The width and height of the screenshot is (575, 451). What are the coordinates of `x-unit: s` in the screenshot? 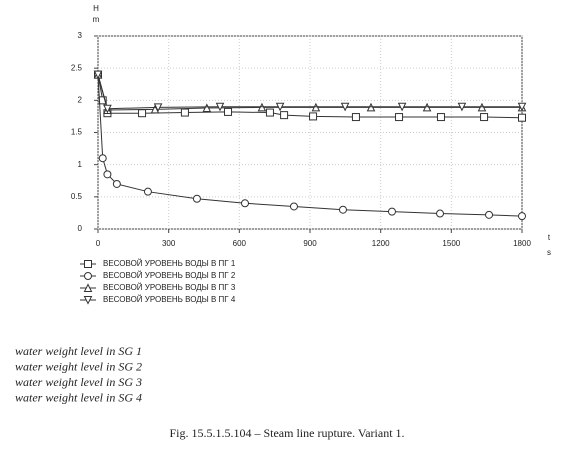 It's located at (549, 252).